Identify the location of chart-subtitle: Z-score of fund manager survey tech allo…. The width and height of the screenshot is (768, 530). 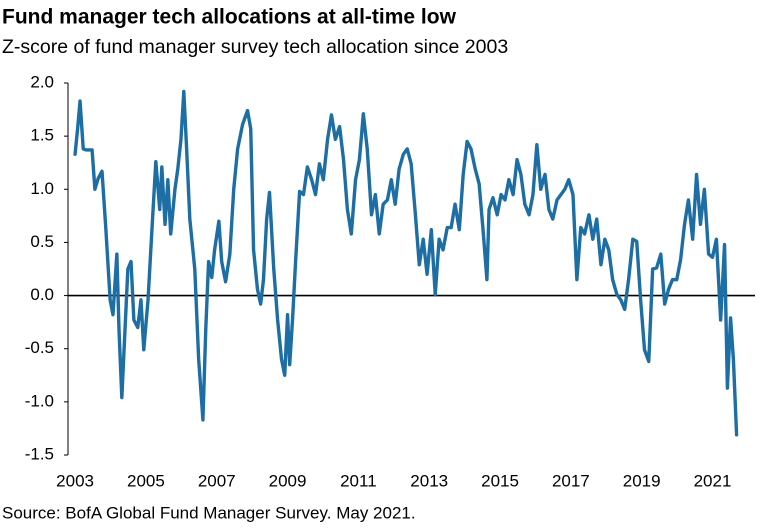
(255, 47).